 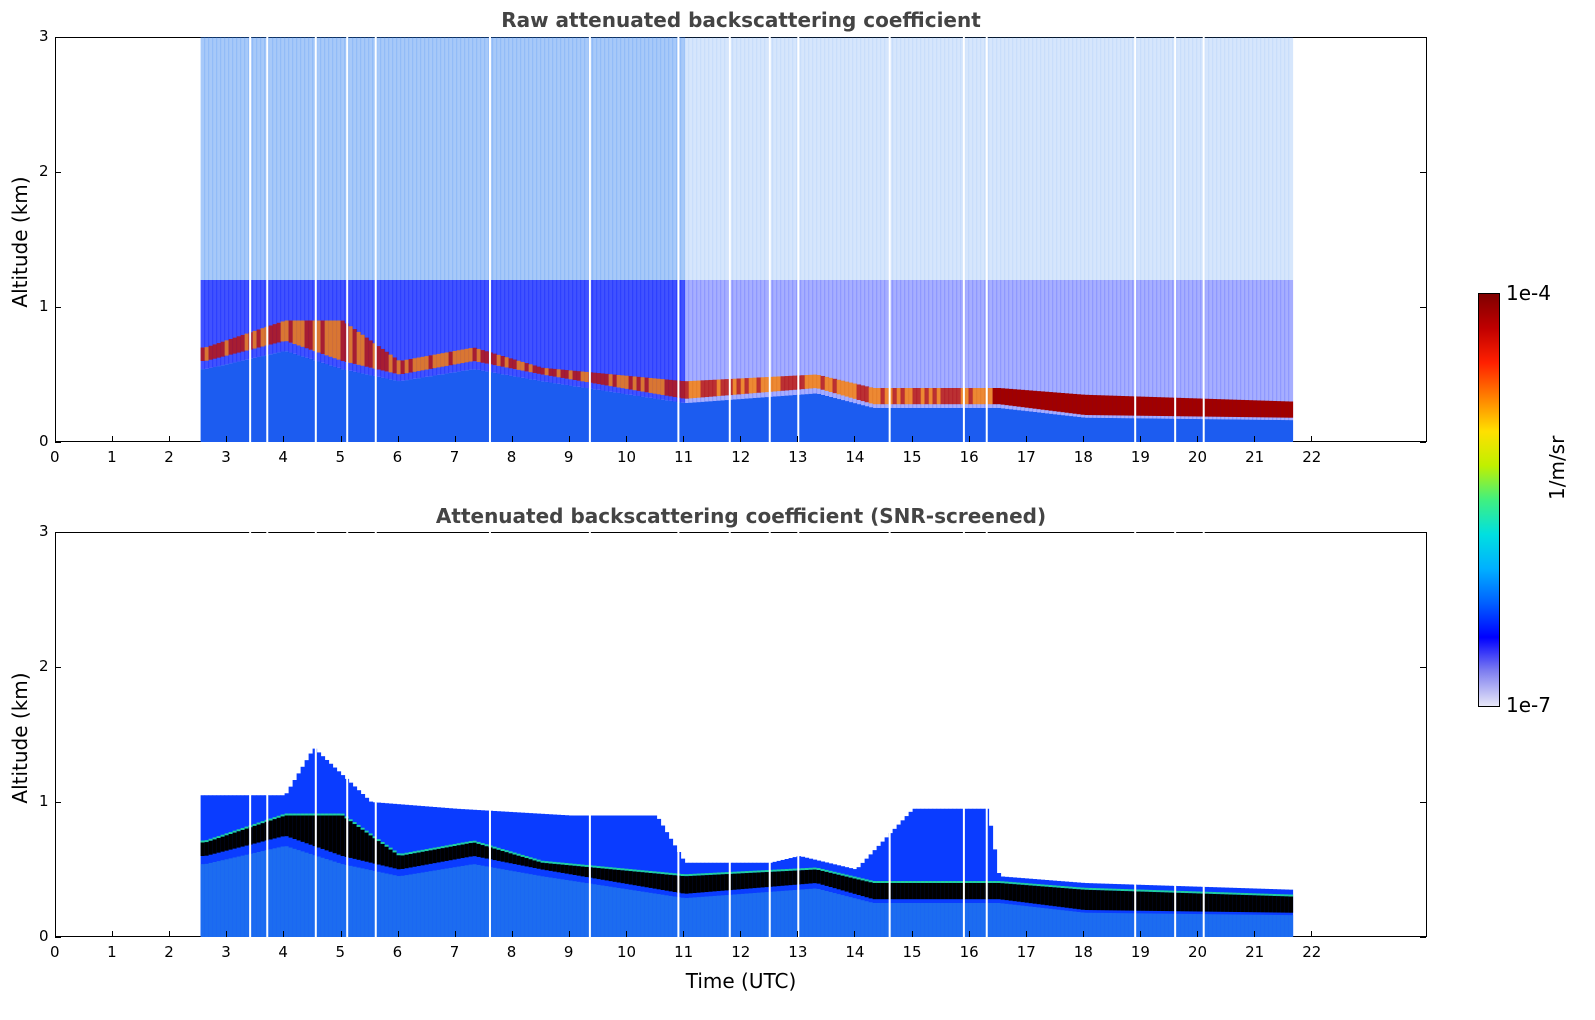 I want to click on data-gap, so click(x=250, y=239).